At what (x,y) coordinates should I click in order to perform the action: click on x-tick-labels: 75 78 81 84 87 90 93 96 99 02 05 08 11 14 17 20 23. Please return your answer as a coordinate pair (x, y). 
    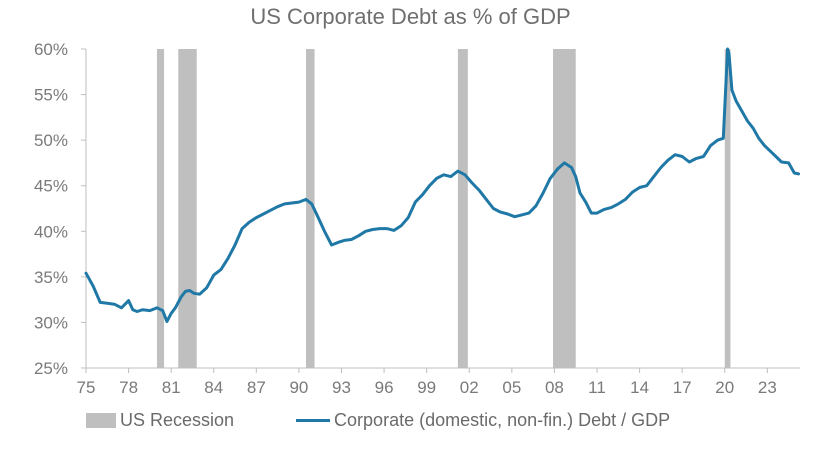
    Looking at the image, I should click on (427, 387).